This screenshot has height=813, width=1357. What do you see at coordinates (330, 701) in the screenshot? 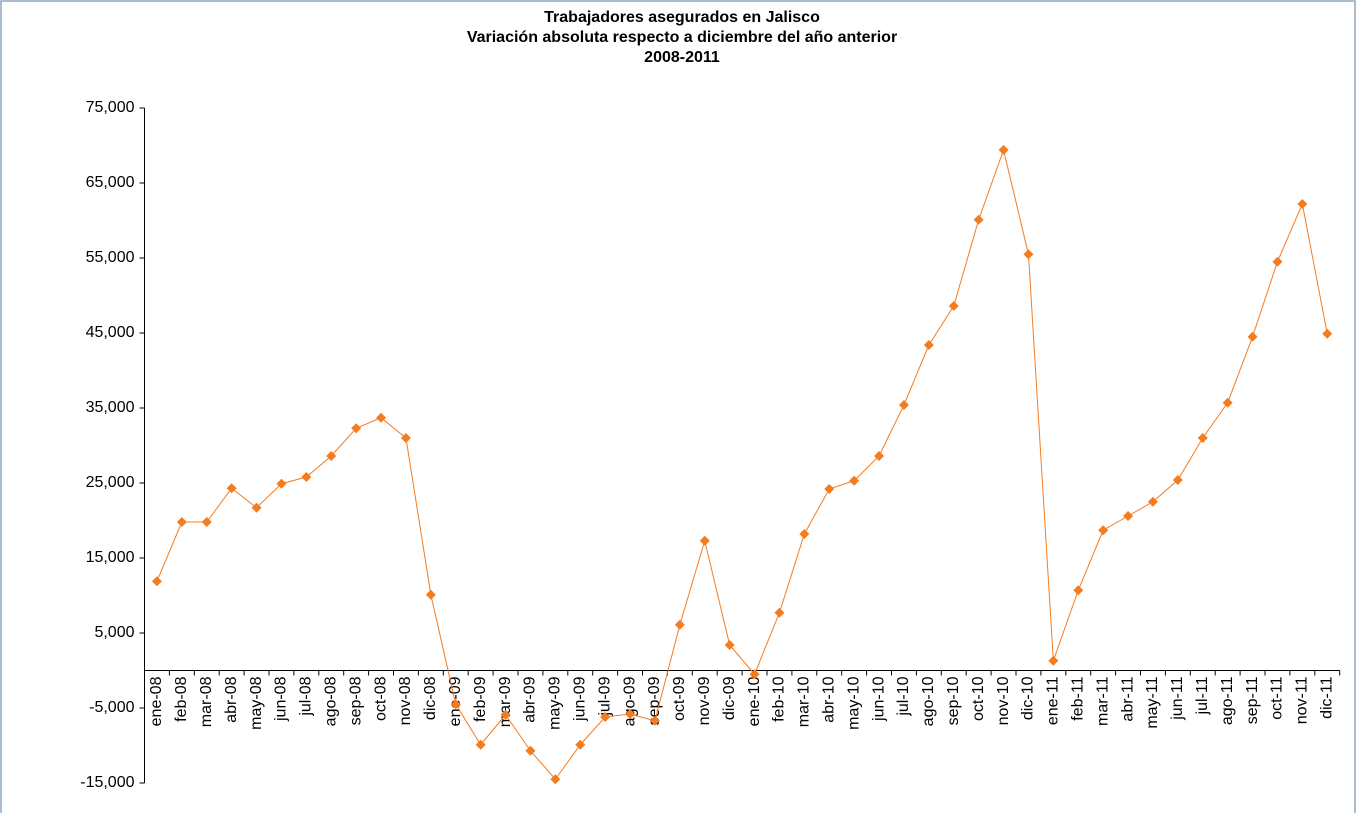
I see `x-tick-label: ago-08` at bounding box center [330, 701].